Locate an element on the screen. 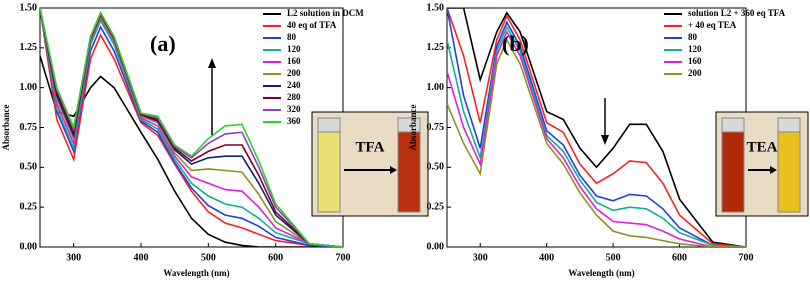 The width and height of the screenshot is (810, 286). legend-label: solution L2 + 360 eq TFA is located at coordinates (737, 13).